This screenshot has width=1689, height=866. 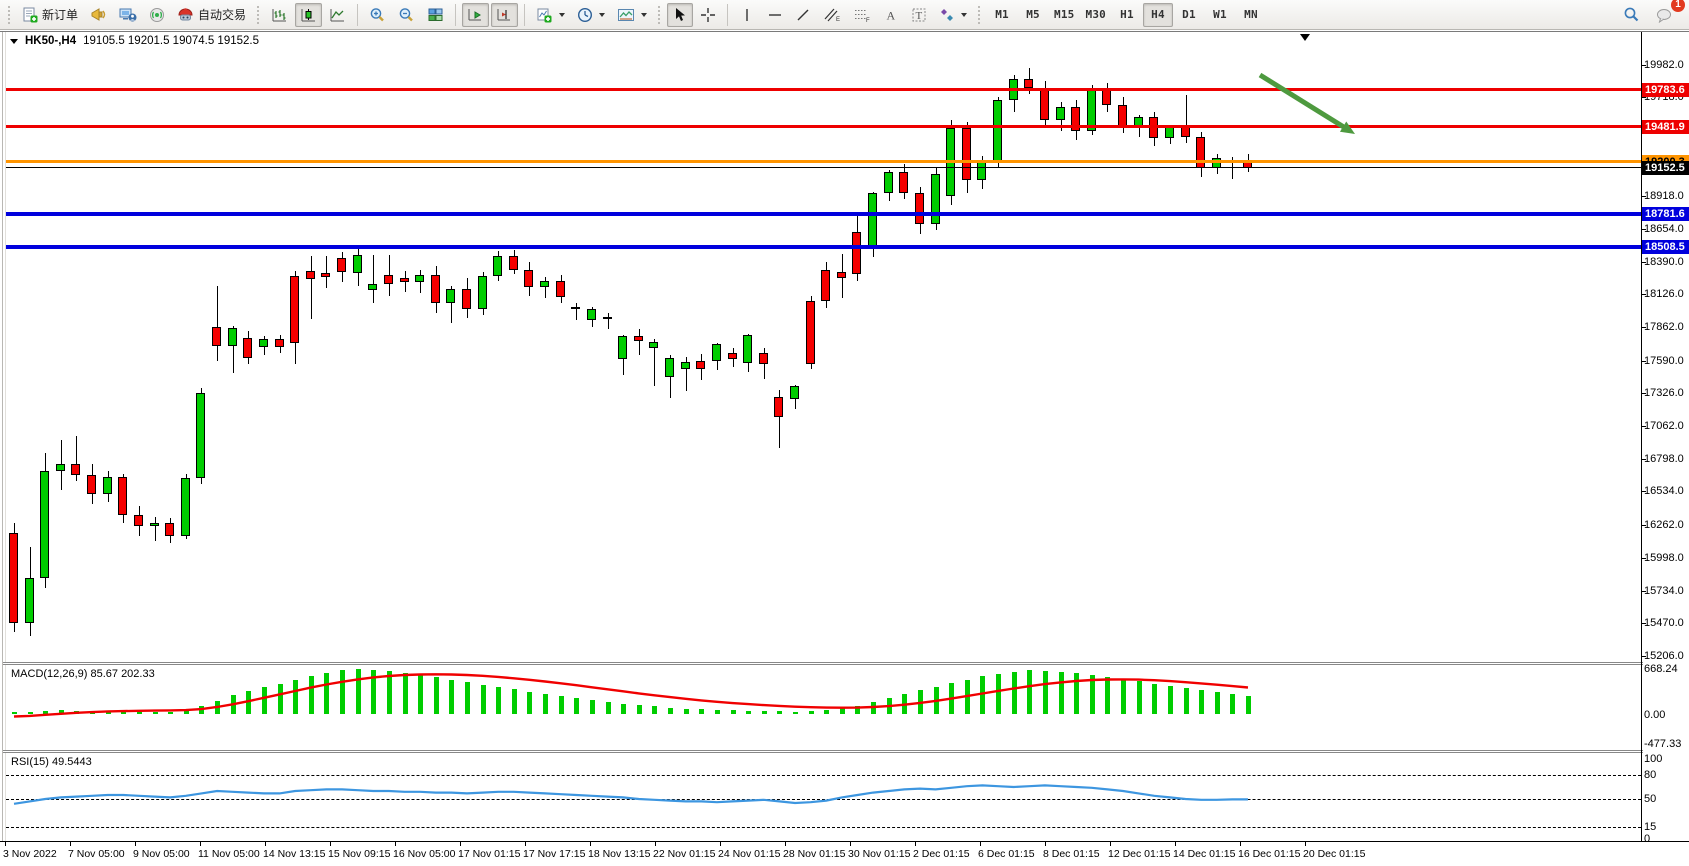 What do you see at coordinates (294, 854) in the screenshot?
I see `time-tick-label: 14 Nov 13:15` at bounding box center [294, 854].